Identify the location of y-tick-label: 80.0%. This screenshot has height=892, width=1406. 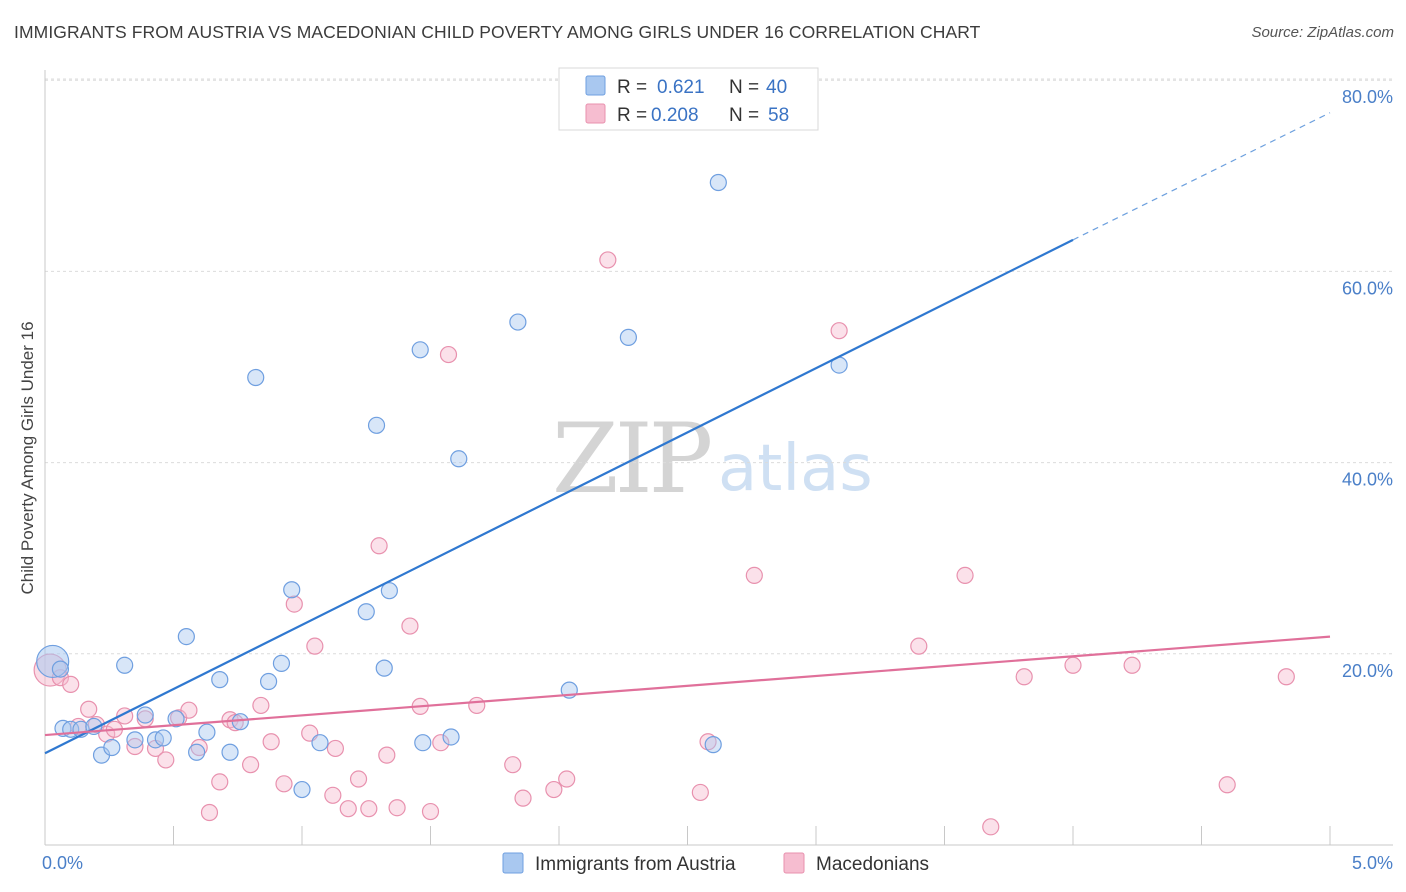
(1367, 97).